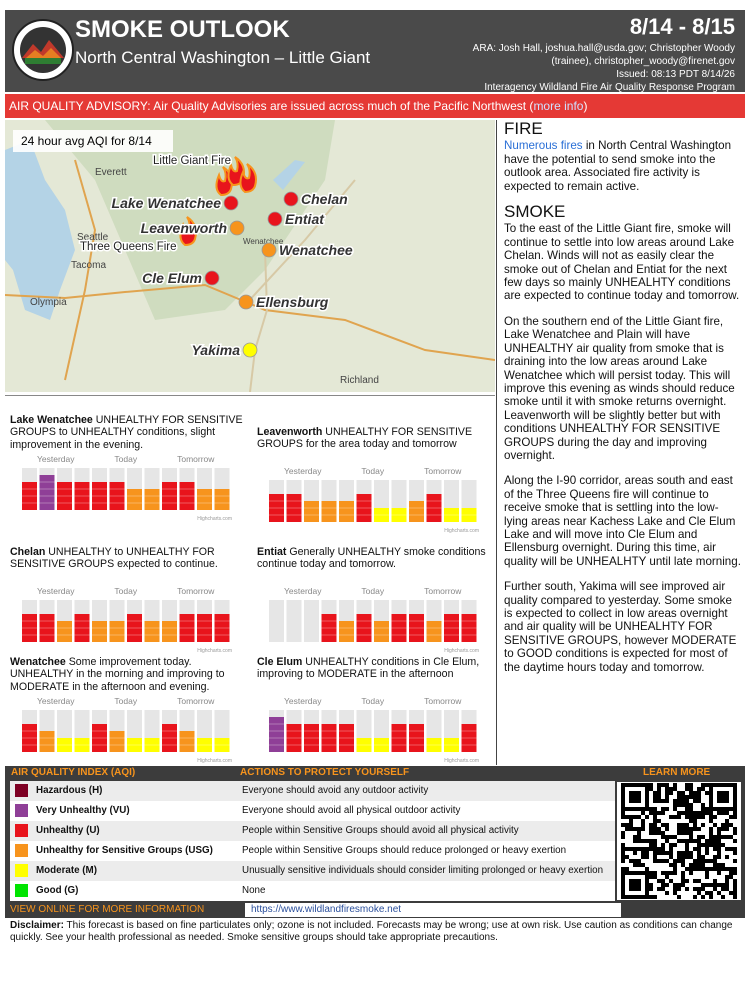 Image resolution: width=750 pixels, height=1000 pixels. Describe the element at coordinates (172, 278) in the screenshot. I see `site-label: Cle Elum` at that location.